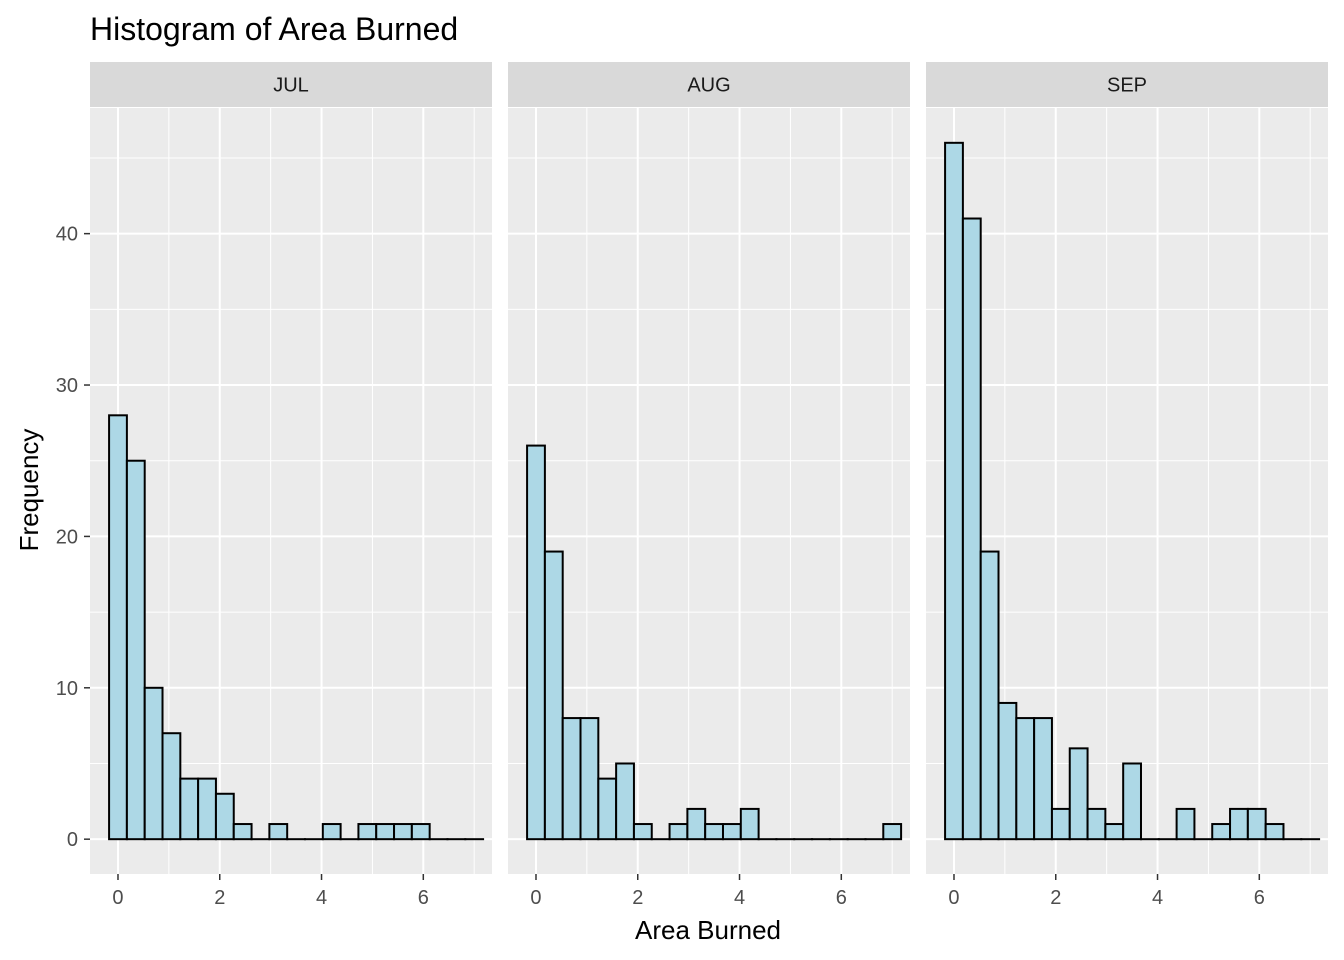 This screenshot has width=1344, height=960. What do you see at coordinates (67, 537) in the screenshot?
I see `y-tick-label: 20` at bounding box center [67, 537].